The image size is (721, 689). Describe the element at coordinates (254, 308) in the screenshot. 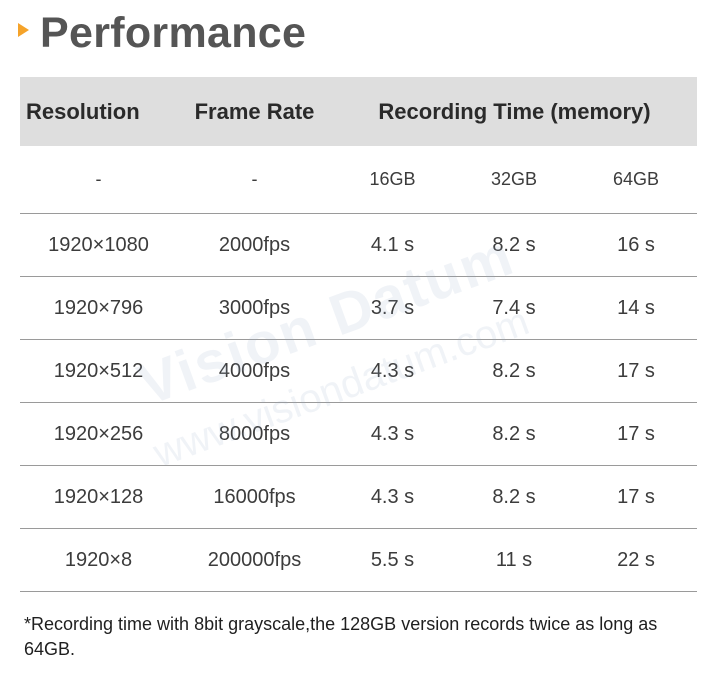

I see `table-cell: 3000fps` at that location.